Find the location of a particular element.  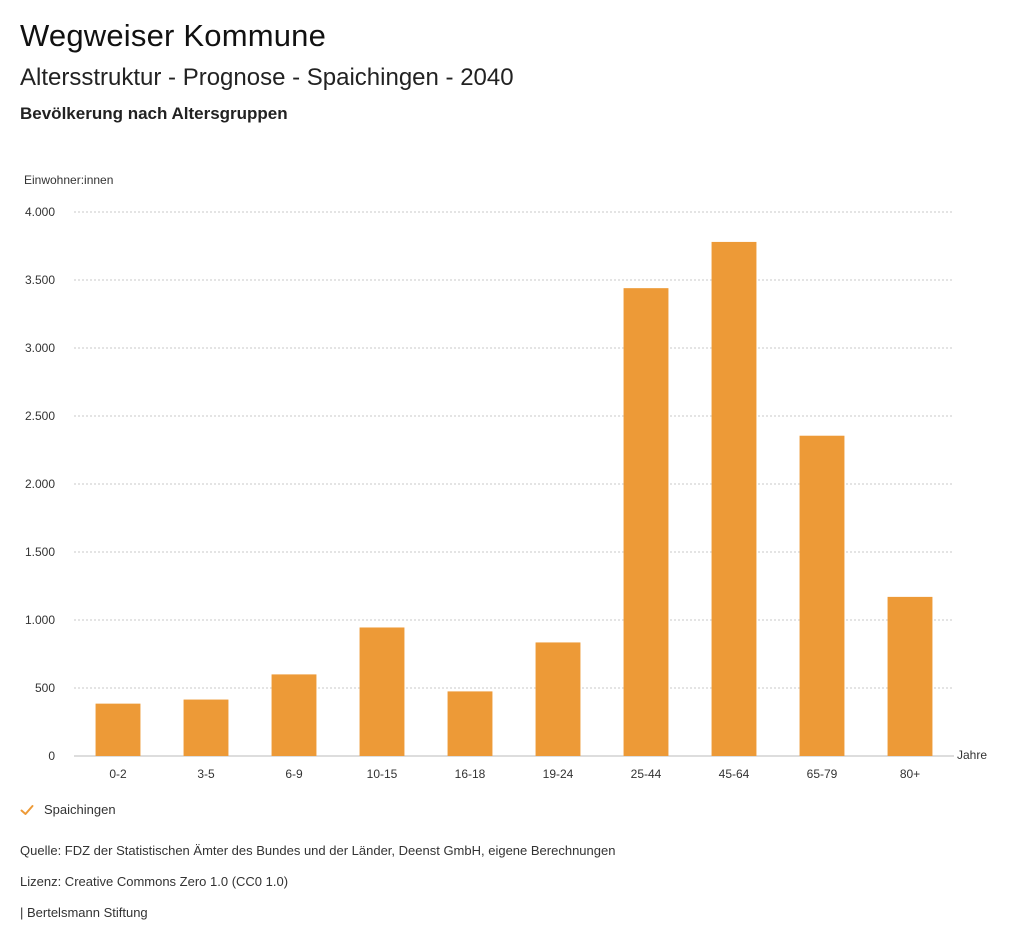

x-tick-label: 10-15 is located at coordinates (382, 774).